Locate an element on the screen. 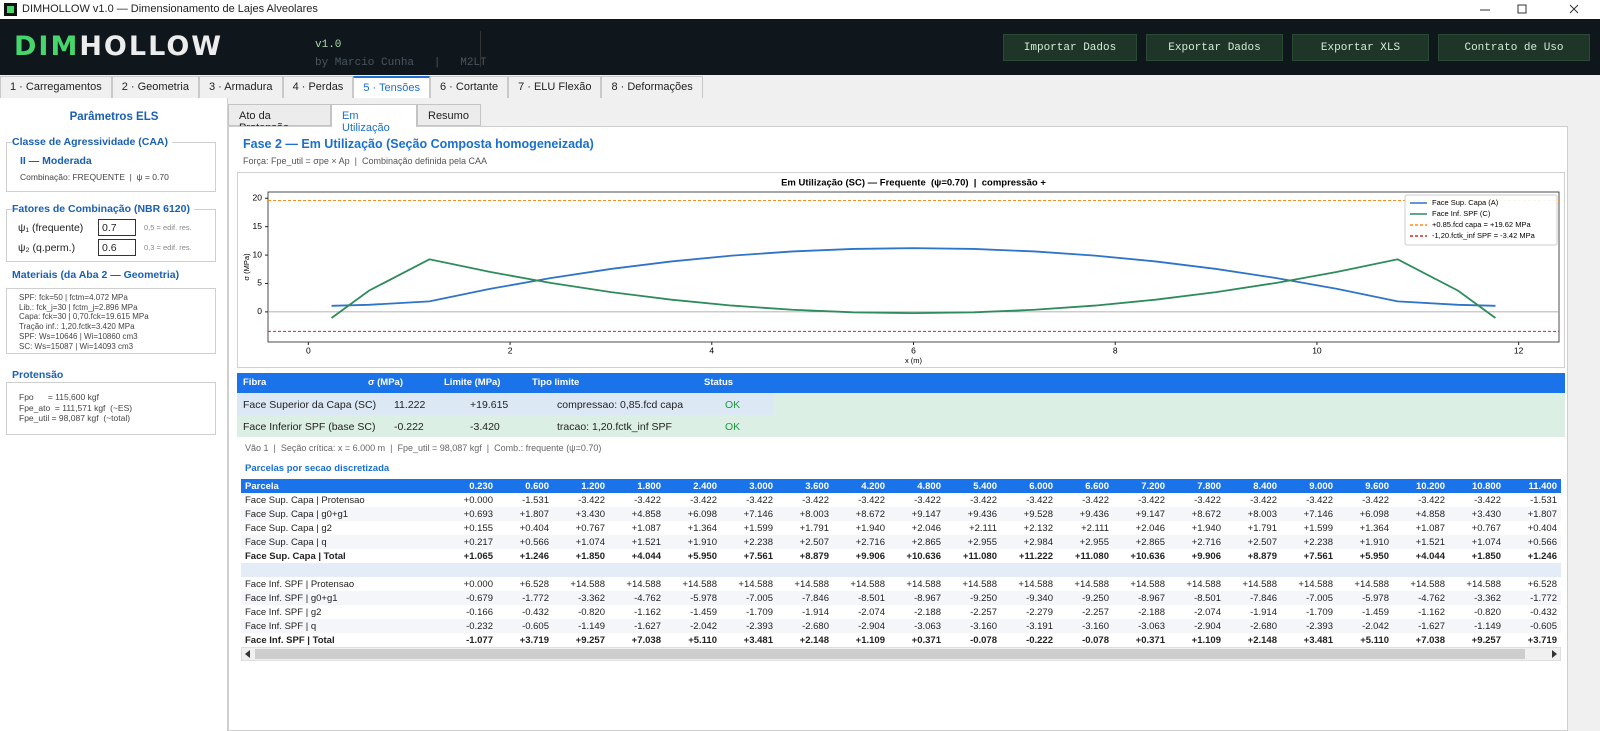 The width and height of the screenshot is (1600, 731). column-header: 0.600 is located at coordinates (537, 486).